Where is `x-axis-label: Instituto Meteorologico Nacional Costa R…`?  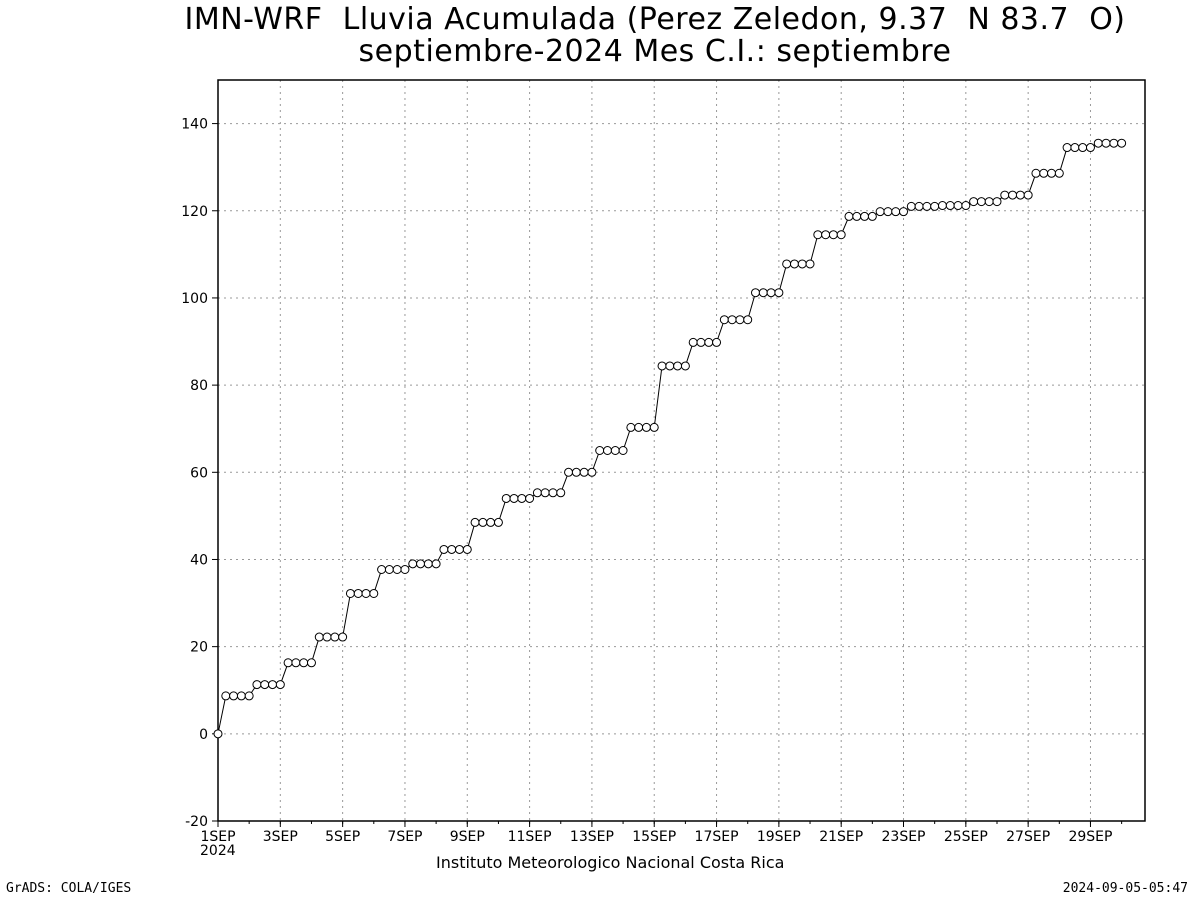 x-axis-label: Instituto Meteorologico Nacional Costa R… is located at coordinates (610, 862).